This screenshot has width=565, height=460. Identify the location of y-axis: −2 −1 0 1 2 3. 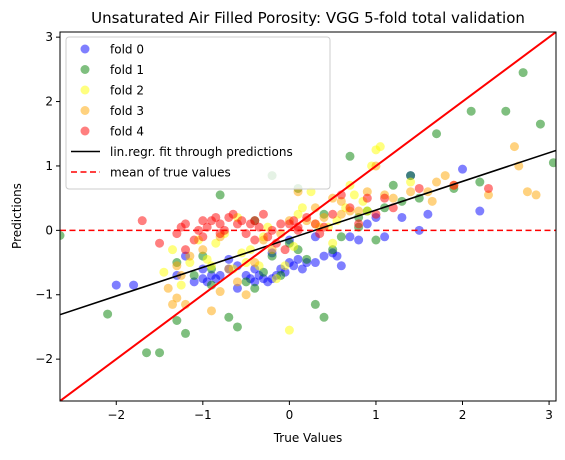
(47, 198).